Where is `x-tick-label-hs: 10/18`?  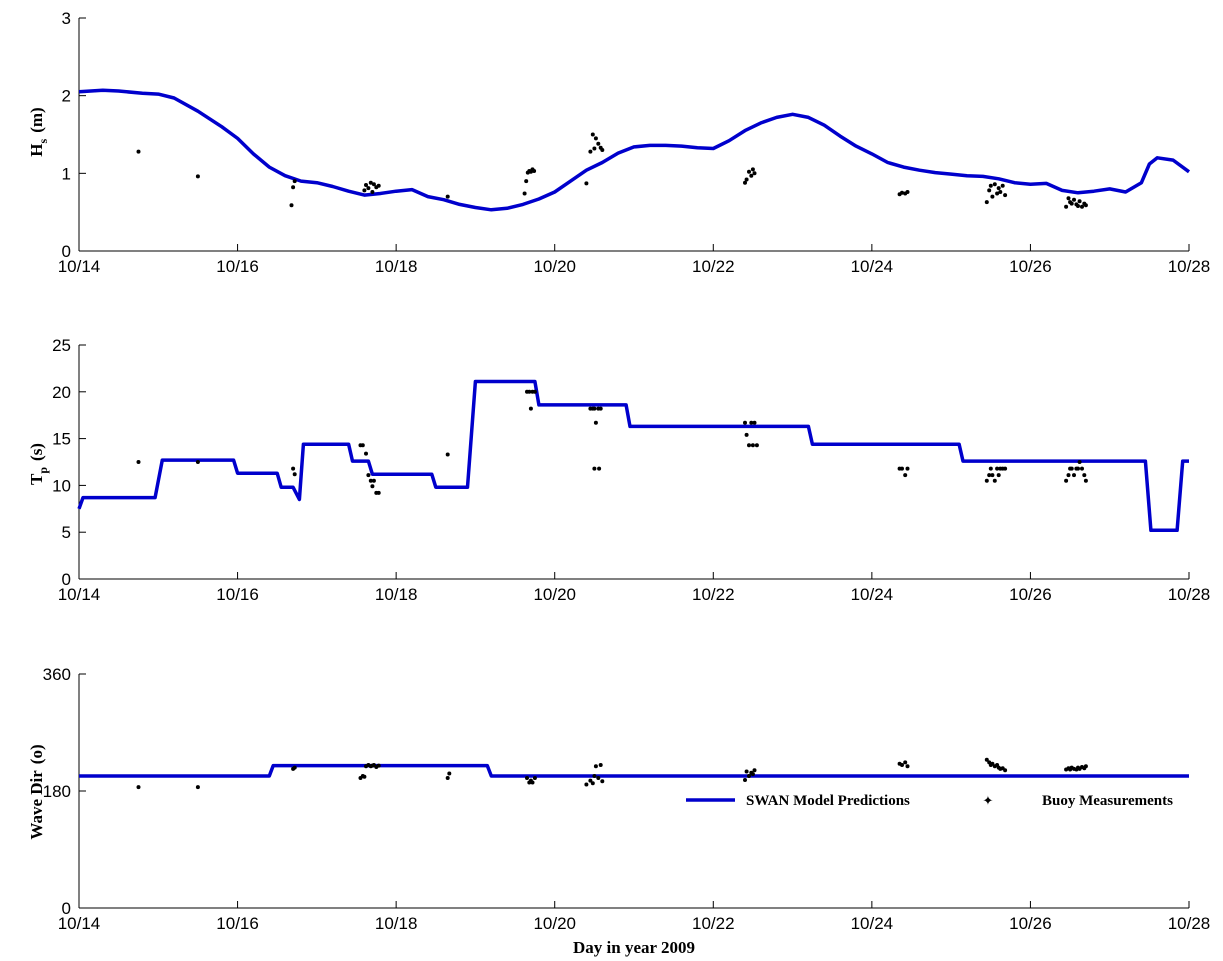 x-tick-label-hs: 10/18 is located at coordinates (396, 266).